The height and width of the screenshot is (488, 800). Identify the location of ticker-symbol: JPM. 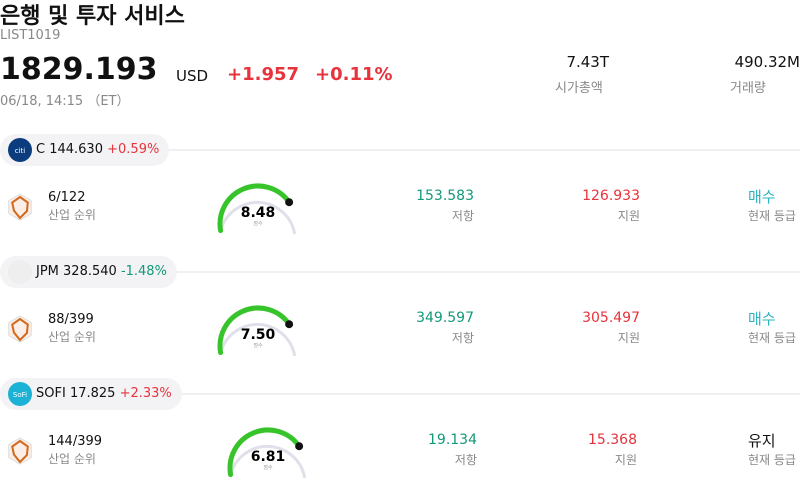
(47, 271).